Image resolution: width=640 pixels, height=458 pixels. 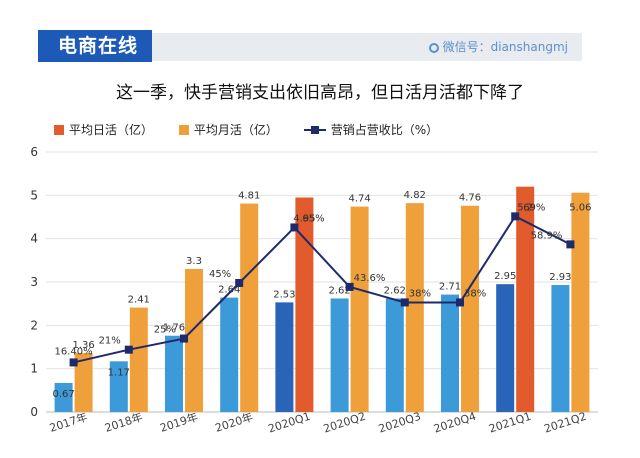 I want to click on legend-swatch-monthly, so click(x=183, y=130).